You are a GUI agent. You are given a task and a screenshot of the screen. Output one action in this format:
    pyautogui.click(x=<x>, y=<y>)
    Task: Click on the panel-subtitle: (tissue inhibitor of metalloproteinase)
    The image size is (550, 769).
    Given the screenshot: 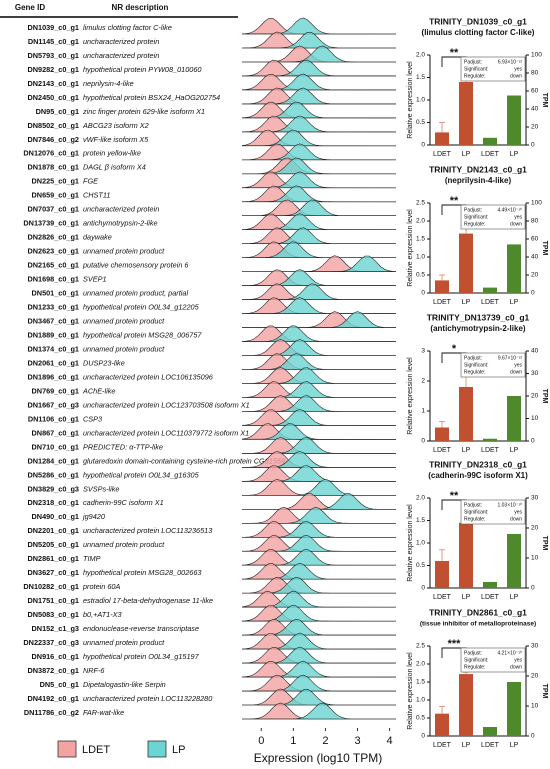 What is the action you would take?
    pyautogui.click(x=478, y=624)
    